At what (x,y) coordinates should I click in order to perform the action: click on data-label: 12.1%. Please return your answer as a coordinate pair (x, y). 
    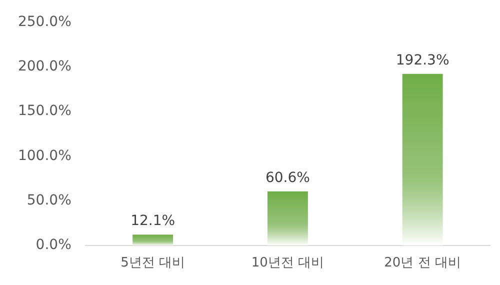
    Looking at the image, I should click on (153, 221).